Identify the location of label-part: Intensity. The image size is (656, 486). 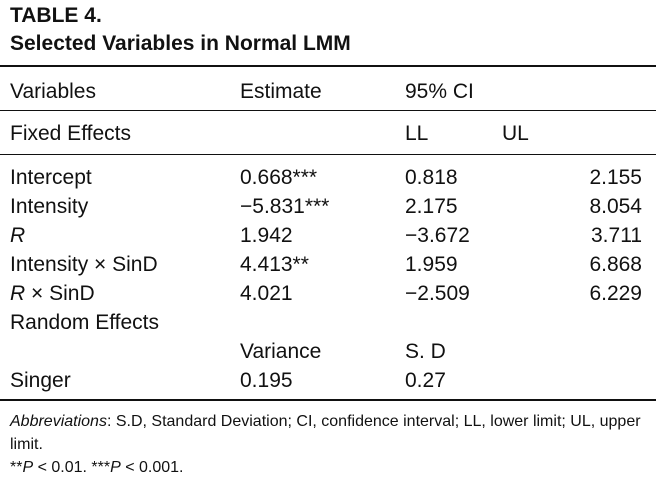
(49, 206).